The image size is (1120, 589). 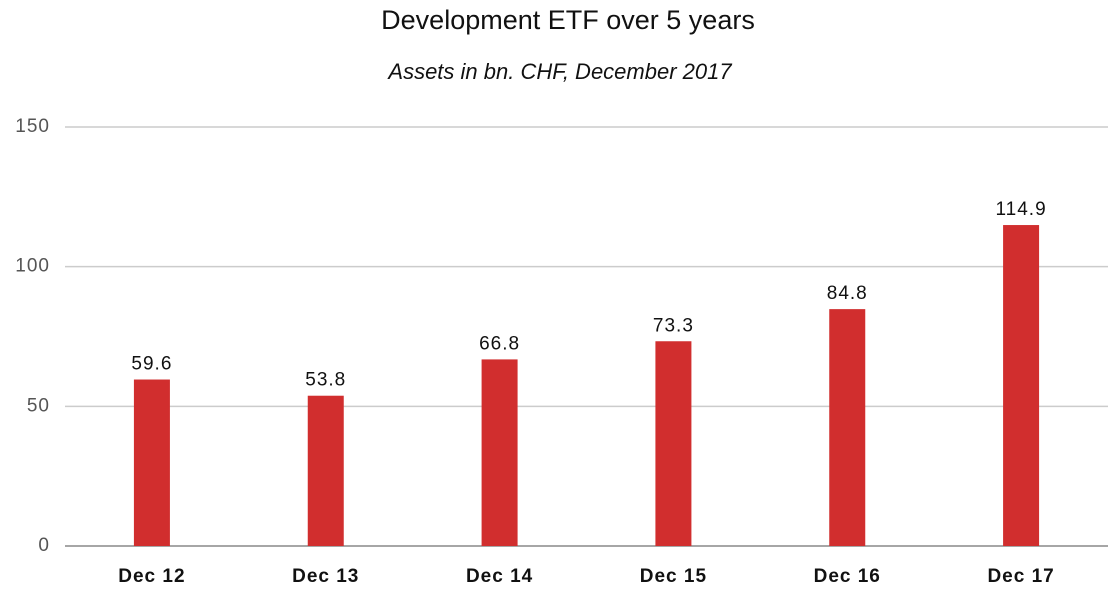 I want to click on x-tick-label: Dec 14, so click(x=499, y=576).